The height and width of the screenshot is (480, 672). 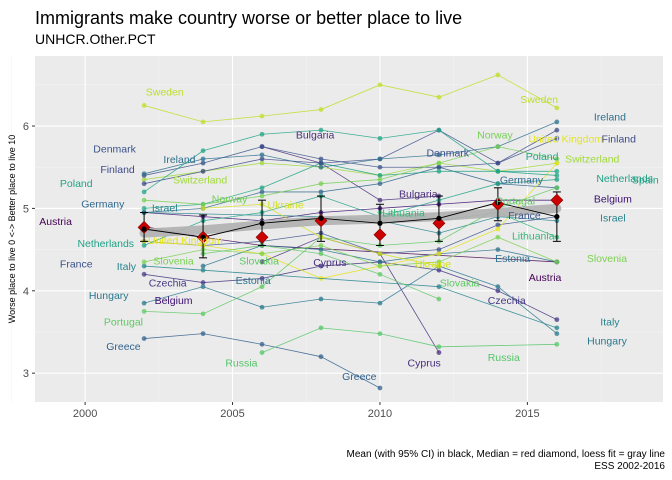 What do you see at coordinates (629, 466) in the screenshot?
I see `caption-line-2: ESS 2002-2016` at bounding box center [629, 466].